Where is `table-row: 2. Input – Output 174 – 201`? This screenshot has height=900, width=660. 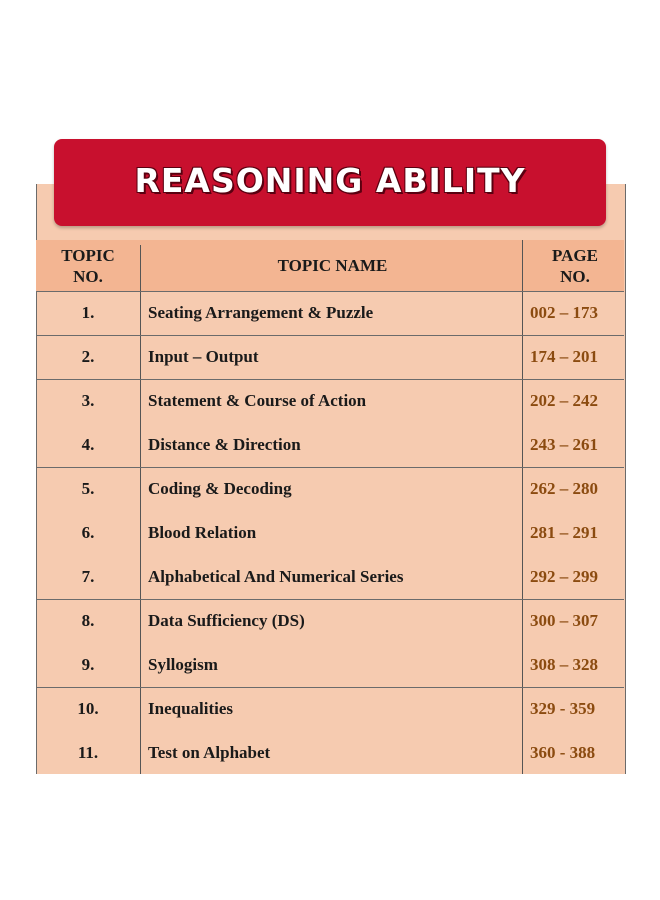 table-row: 2. Input – Output 174 – 201 is located at coordinates (330, 357).